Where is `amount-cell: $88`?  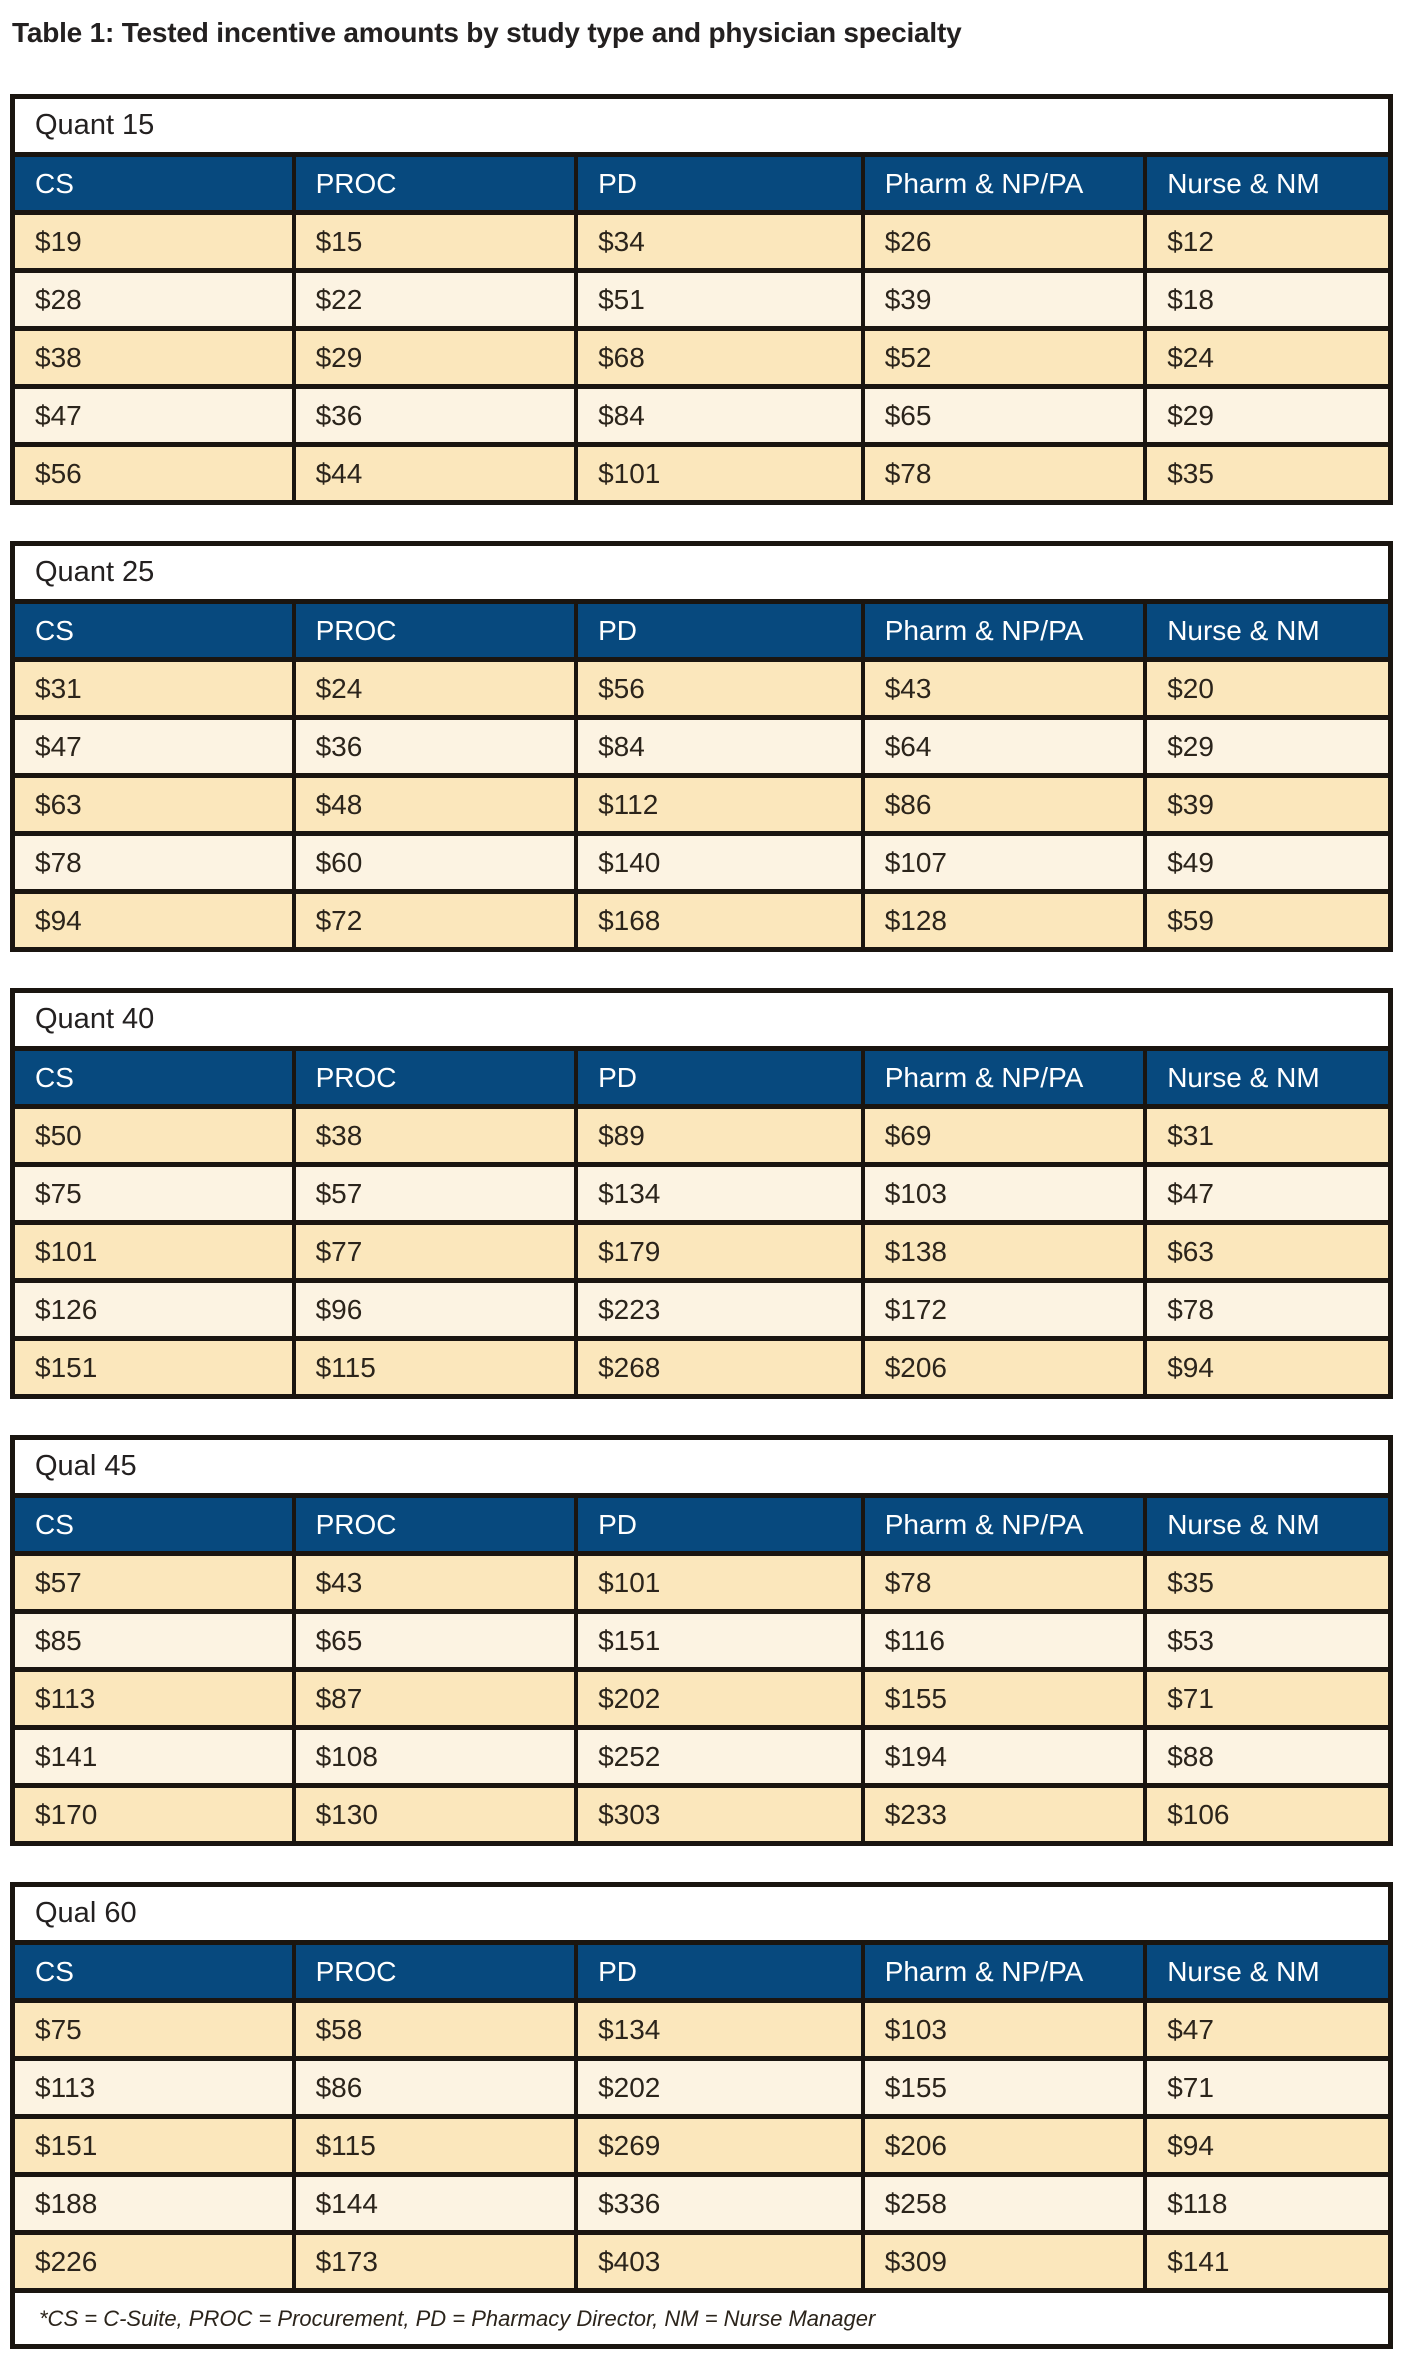 amount-cell: $88 is located at coordinates (1268, 1756).